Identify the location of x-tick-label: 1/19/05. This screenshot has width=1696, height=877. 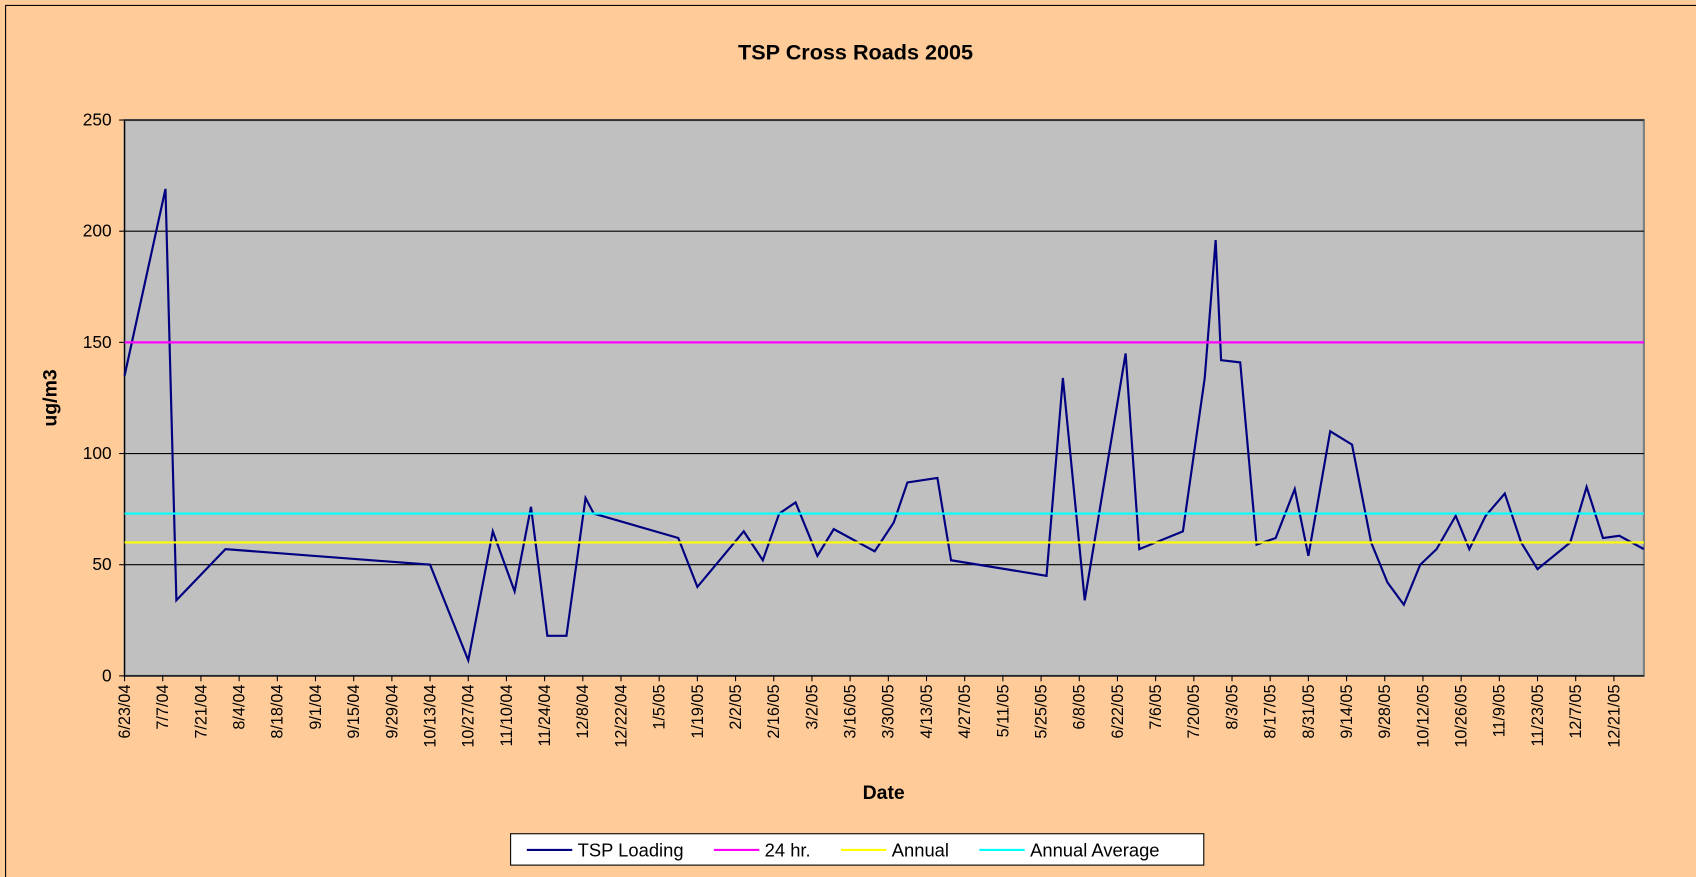
(698, 712).